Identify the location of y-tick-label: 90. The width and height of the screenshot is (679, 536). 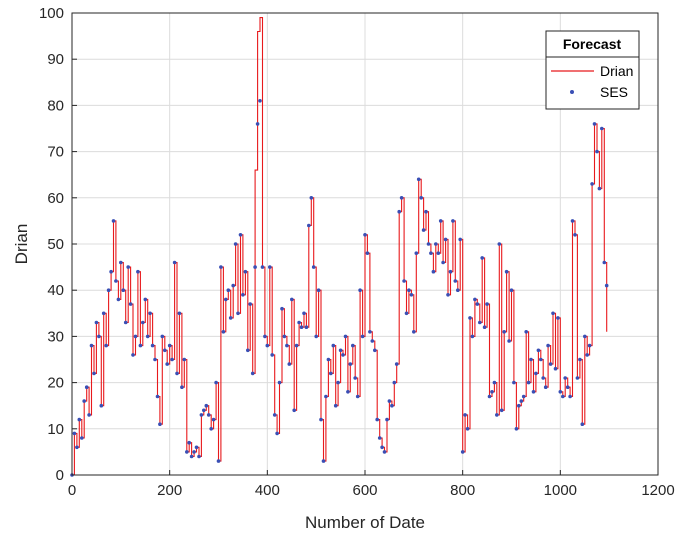
(55, 59).